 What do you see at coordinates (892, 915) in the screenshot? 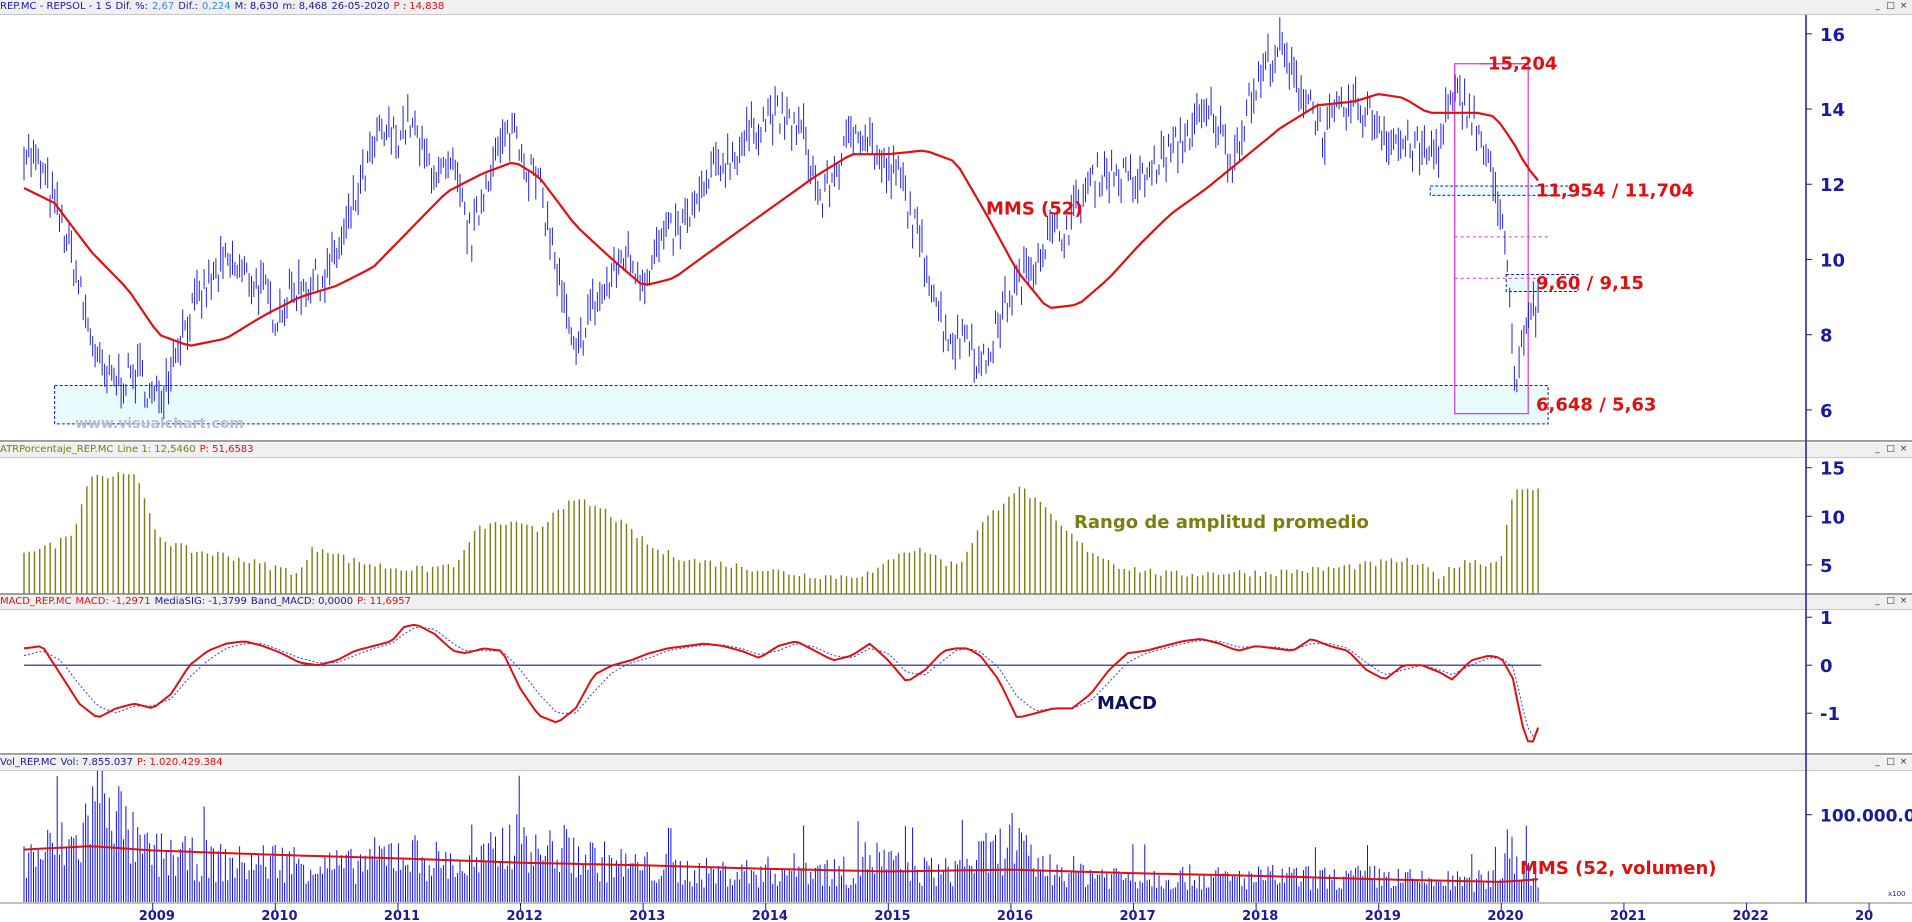
I see `x-tick-label: 2015` at bounding box center [892, 915].